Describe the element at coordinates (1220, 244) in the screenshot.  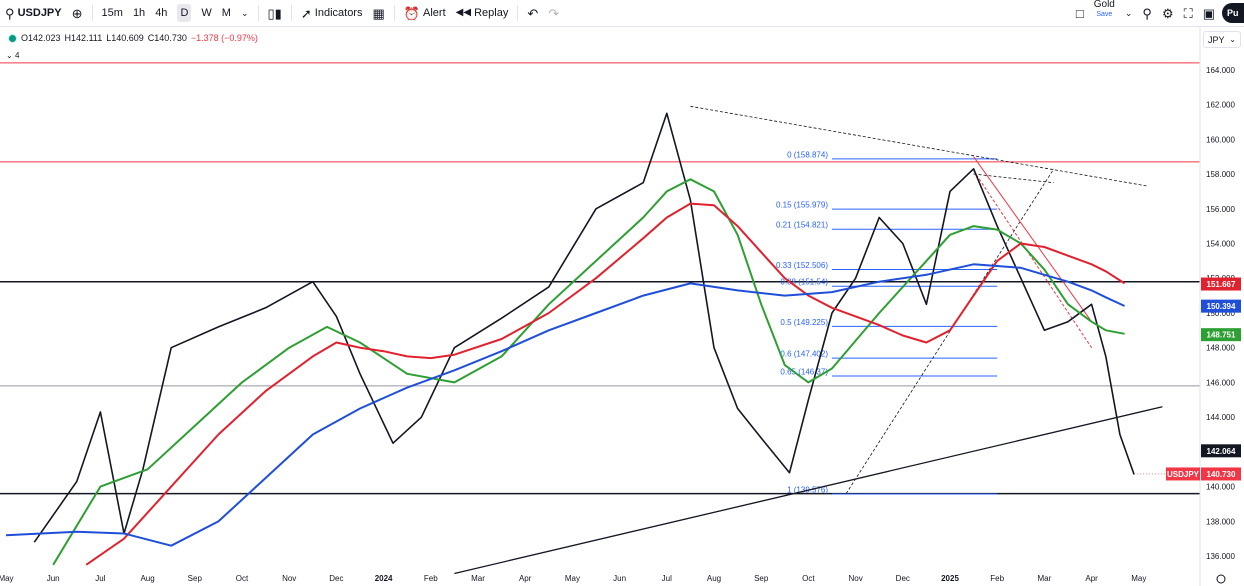
I see `y-tick-label: 154.000` at that location.